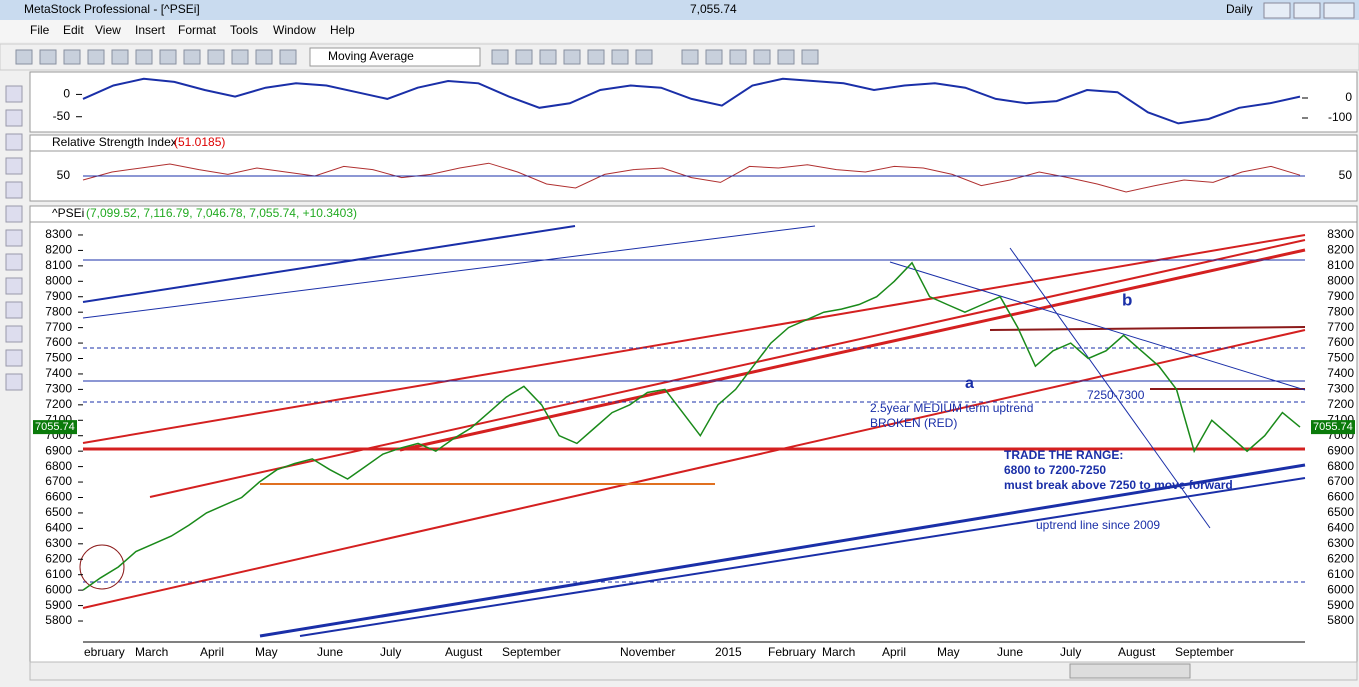 This screenshot has height=687, width=1359. What do you see at coordinates (58, 404) in the screenshot?
I see `y-tick-label: 7200` at bounding box center [58, 404].